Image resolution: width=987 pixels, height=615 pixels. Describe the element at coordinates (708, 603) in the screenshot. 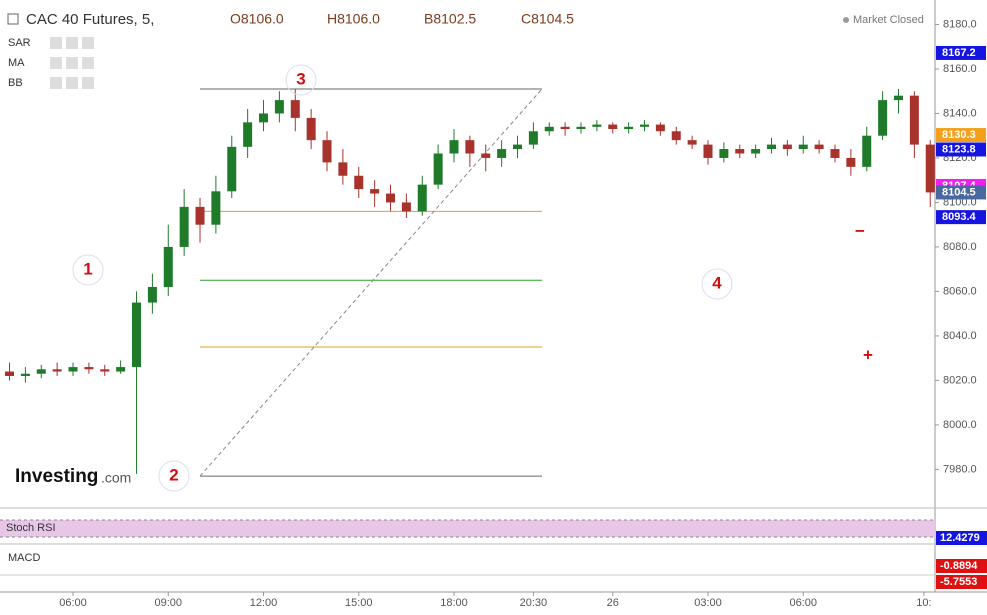

I see `x-tick-label: 03:00` at that location.